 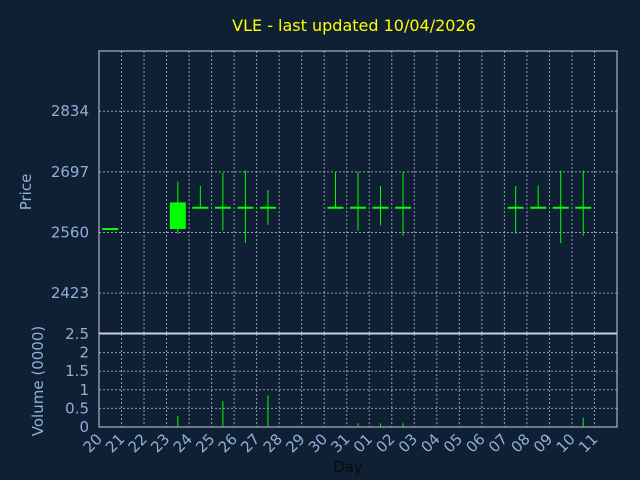 I want to click on price-tick-label: 2697, so click(x=70, y=172).